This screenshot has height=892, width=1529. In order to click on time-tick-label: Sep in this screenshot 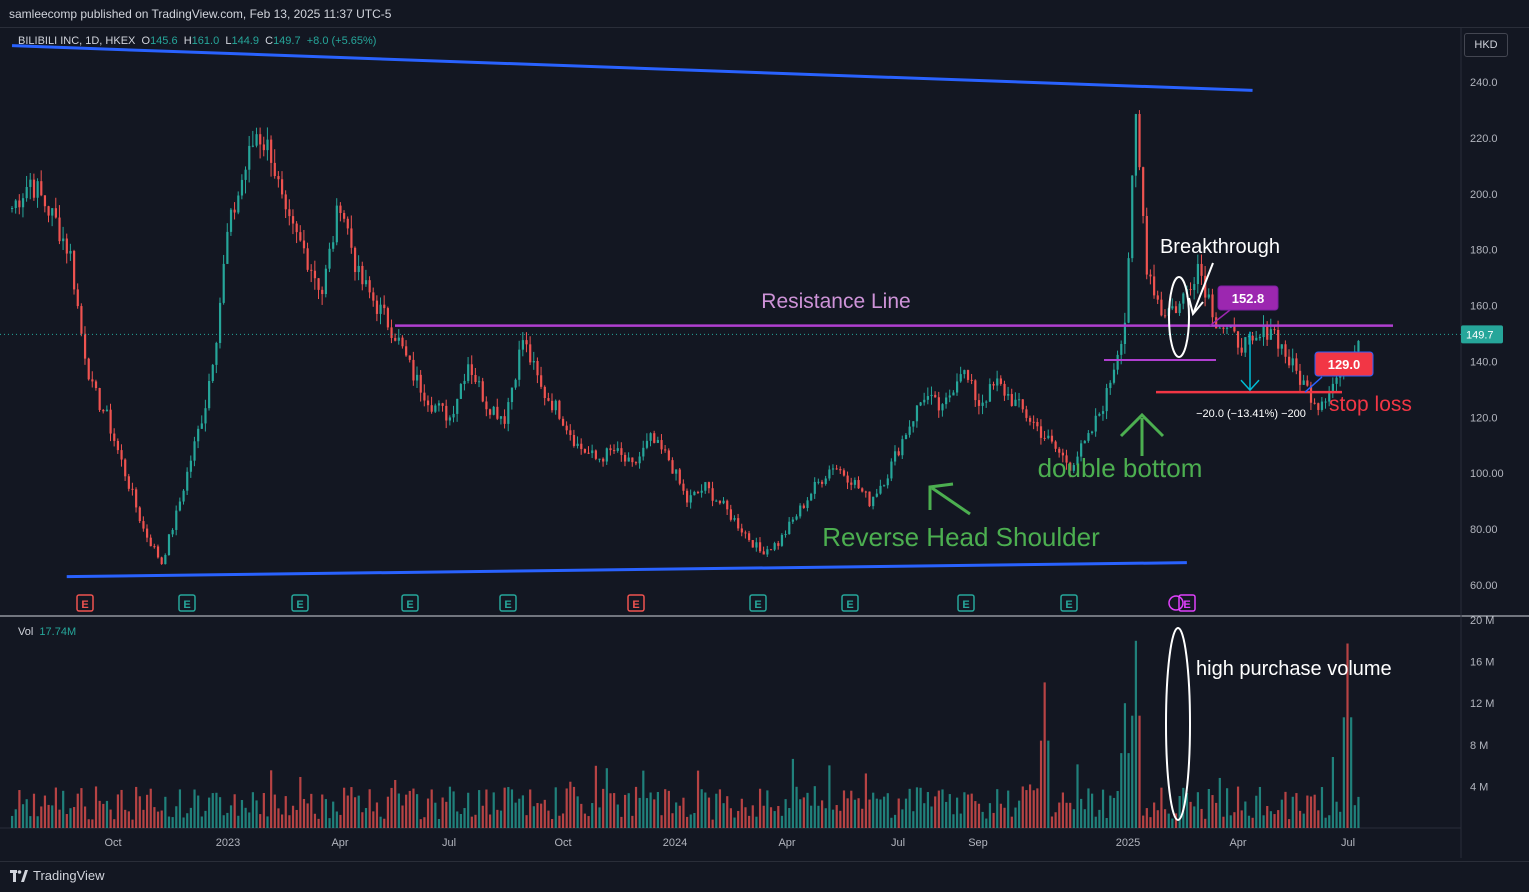, I will do `click(978, 843)`.